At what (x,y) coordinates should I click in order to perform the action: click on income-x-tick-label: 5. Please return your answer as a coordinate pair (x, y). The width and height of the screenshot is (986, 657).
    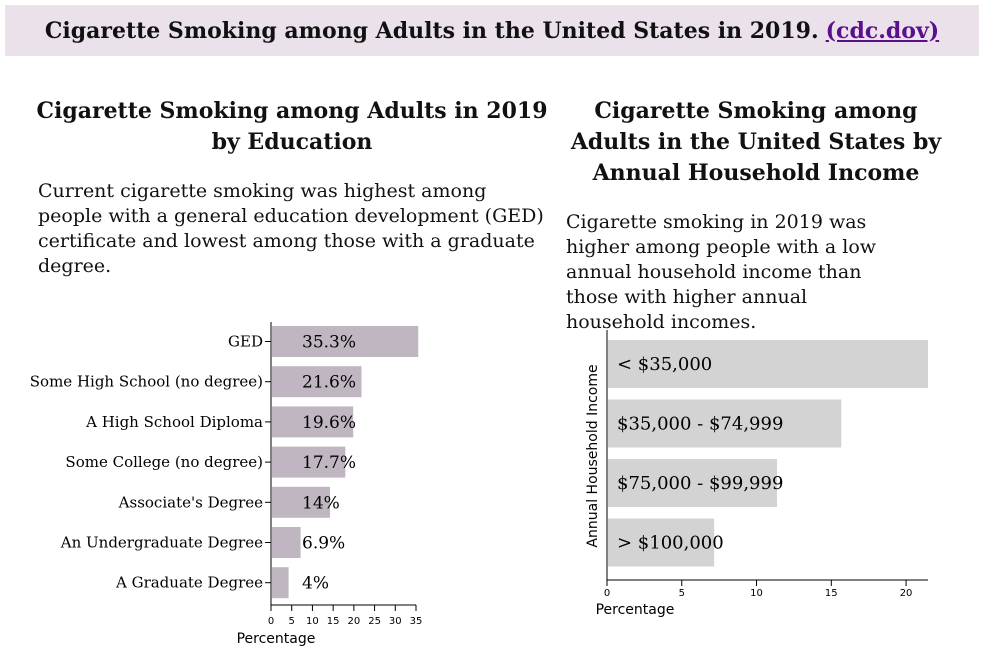
    Looking at the image, I should click on (682, 593).